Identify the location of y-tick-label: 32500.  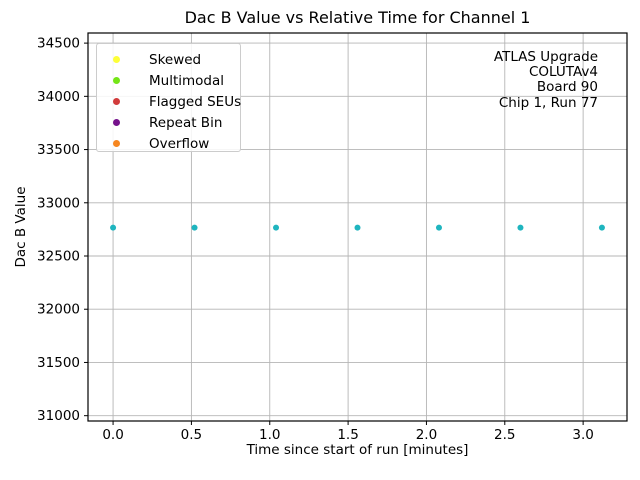
(58, 257).